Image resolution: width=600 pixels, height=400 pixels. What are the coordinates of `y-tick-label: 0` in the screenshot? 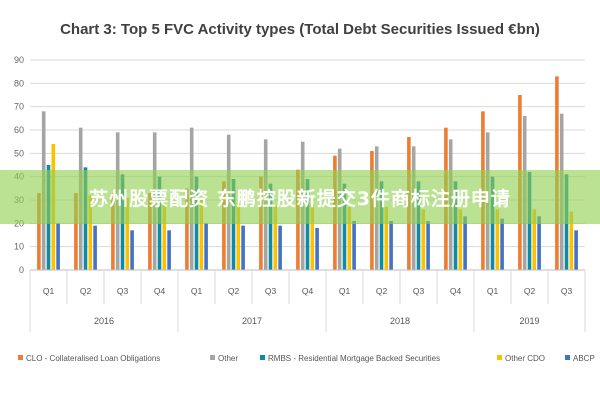 It's located at (21, 270).